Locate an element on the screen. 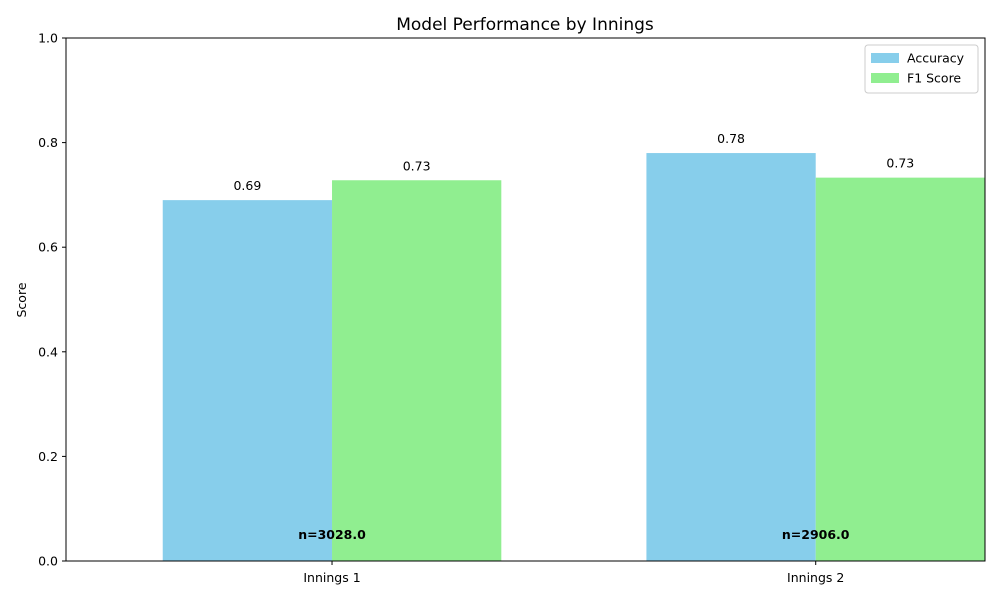 Image resolution: width=1000 pixels, height=604 pixels. data-label-f1-score-2: 0.73 is located at coordinates (900, 163).